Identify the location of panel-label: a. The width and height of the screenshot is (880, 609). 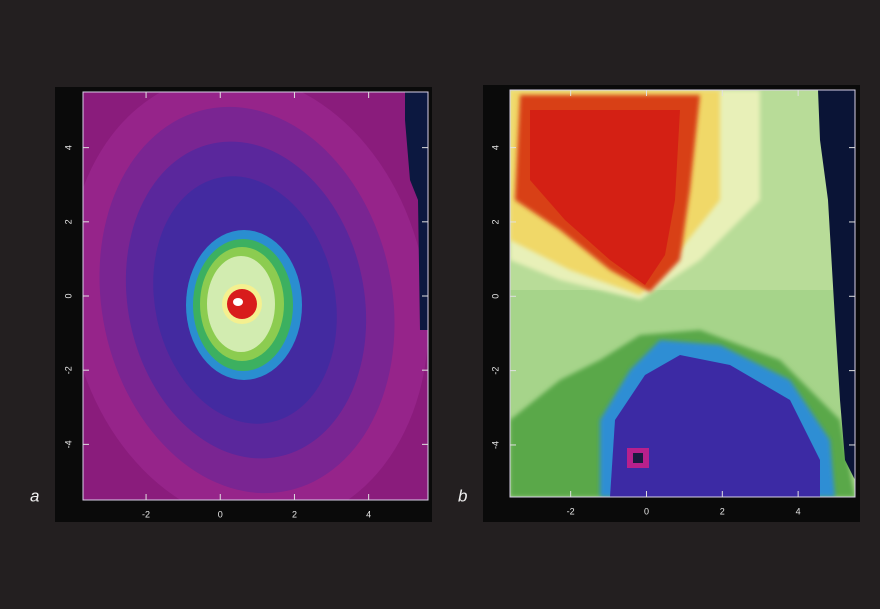
(34, 495).